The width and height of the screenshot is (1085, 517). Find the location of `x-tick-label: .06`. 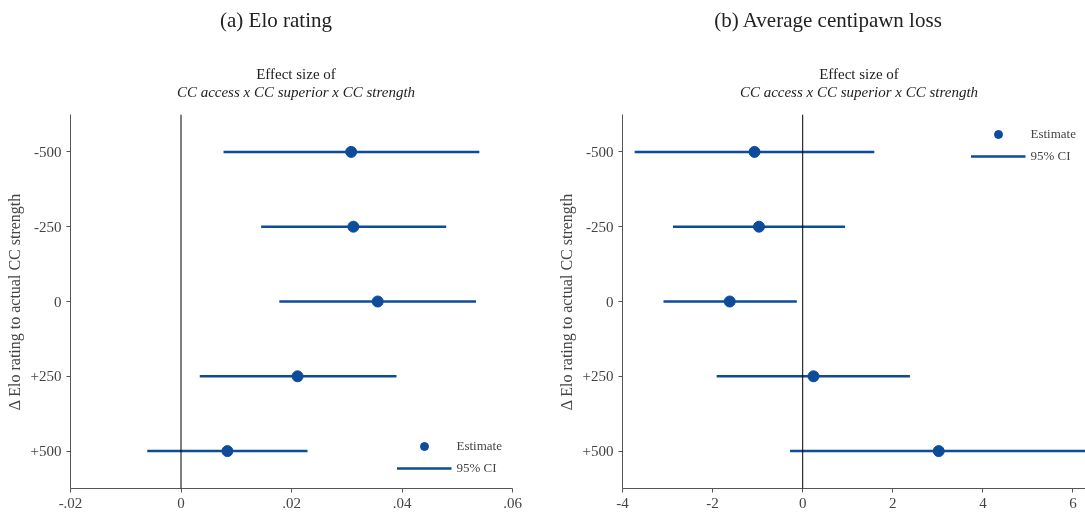

x-tick-label: .06 is located at coordinates (513, 502).